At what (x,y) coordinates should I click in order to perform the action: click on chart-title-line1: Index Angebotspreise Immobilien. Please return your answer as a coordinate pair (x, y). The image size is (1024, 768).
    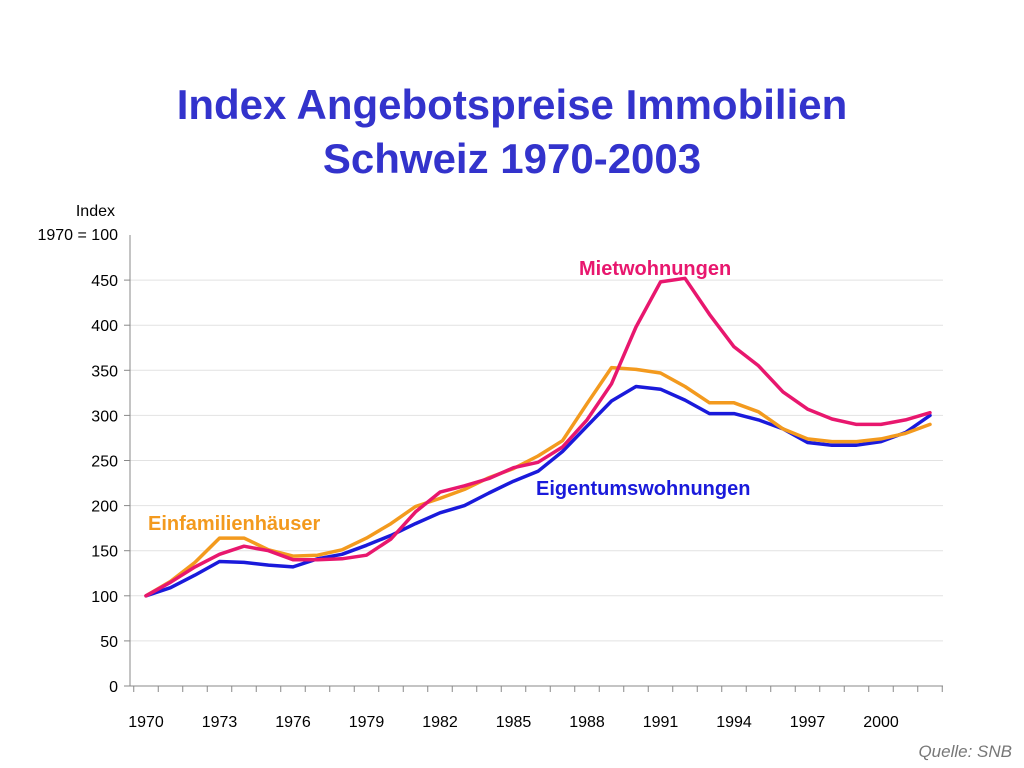
    Looking at the image, I should click on (512, 104).